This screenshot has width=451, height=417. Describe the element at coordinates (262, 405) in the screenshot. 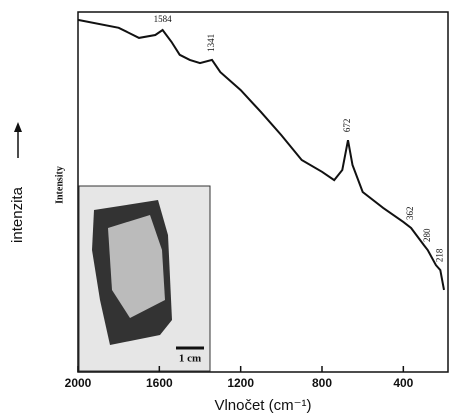

I see `x-axis-label: Vlnočet (cm⁻¹)` at that location.